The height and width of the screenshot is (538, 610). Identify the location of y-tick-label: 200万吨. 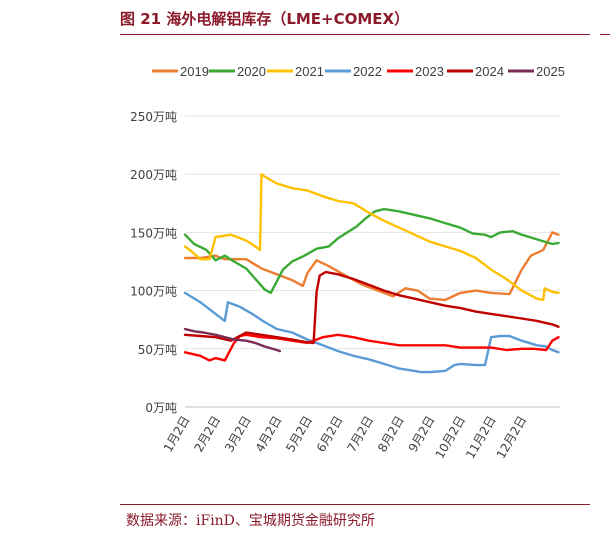
(153, 175).